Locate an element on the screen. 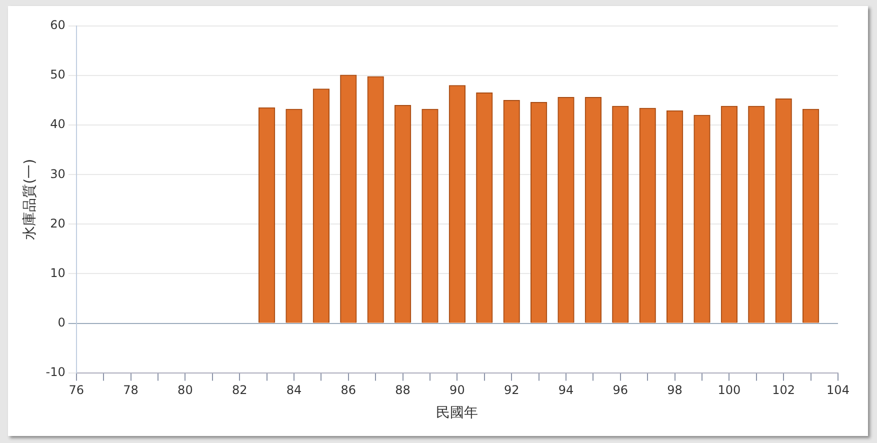 This screenshot has width=877, height=443. x-tick-label: 76 is located at coordinates (76, 390).